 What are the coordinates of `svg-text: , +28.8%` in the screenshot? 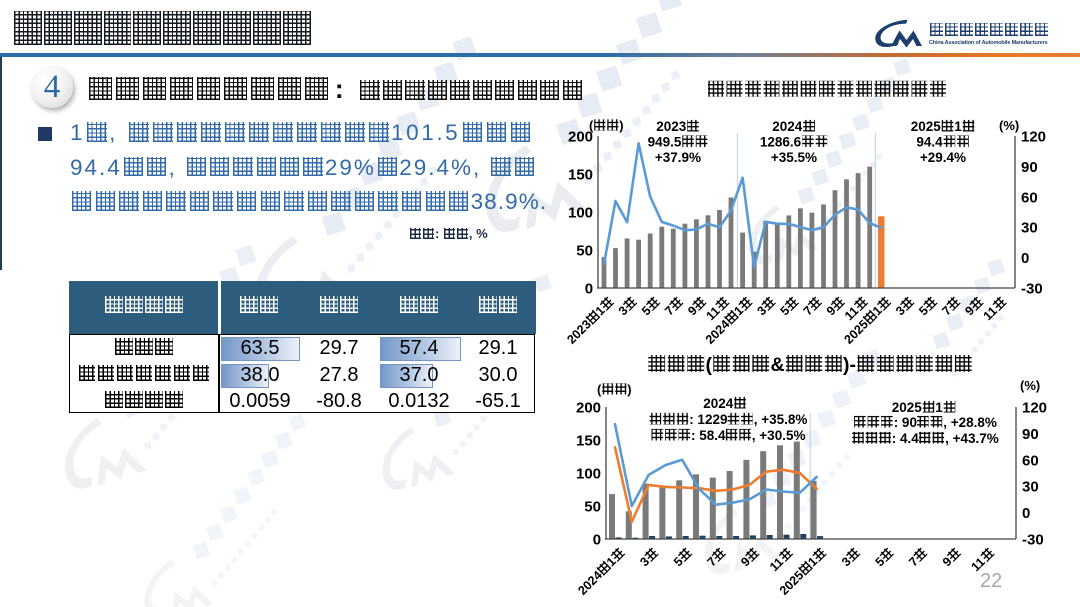 It's located at (970, 422).